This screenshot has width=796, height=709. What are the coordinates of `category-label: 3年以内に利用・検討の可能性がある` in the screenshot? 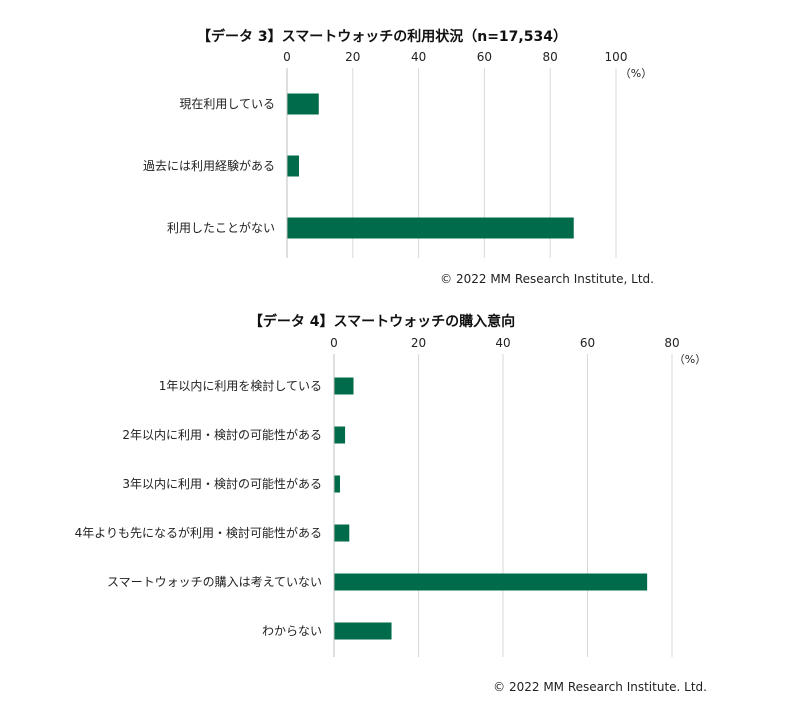 It's located at (222, 483).